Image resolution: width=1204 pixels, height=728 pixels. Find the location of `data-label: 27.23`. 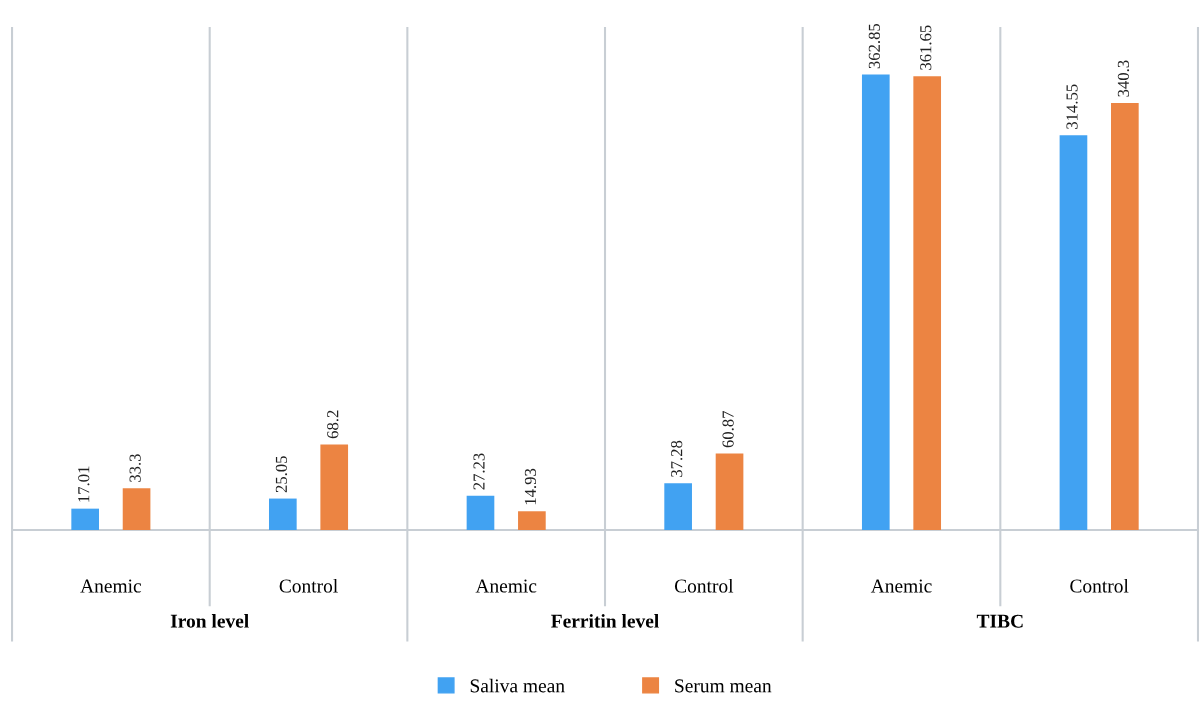

data-label: 27.23 is located at coordinates (479, 471).